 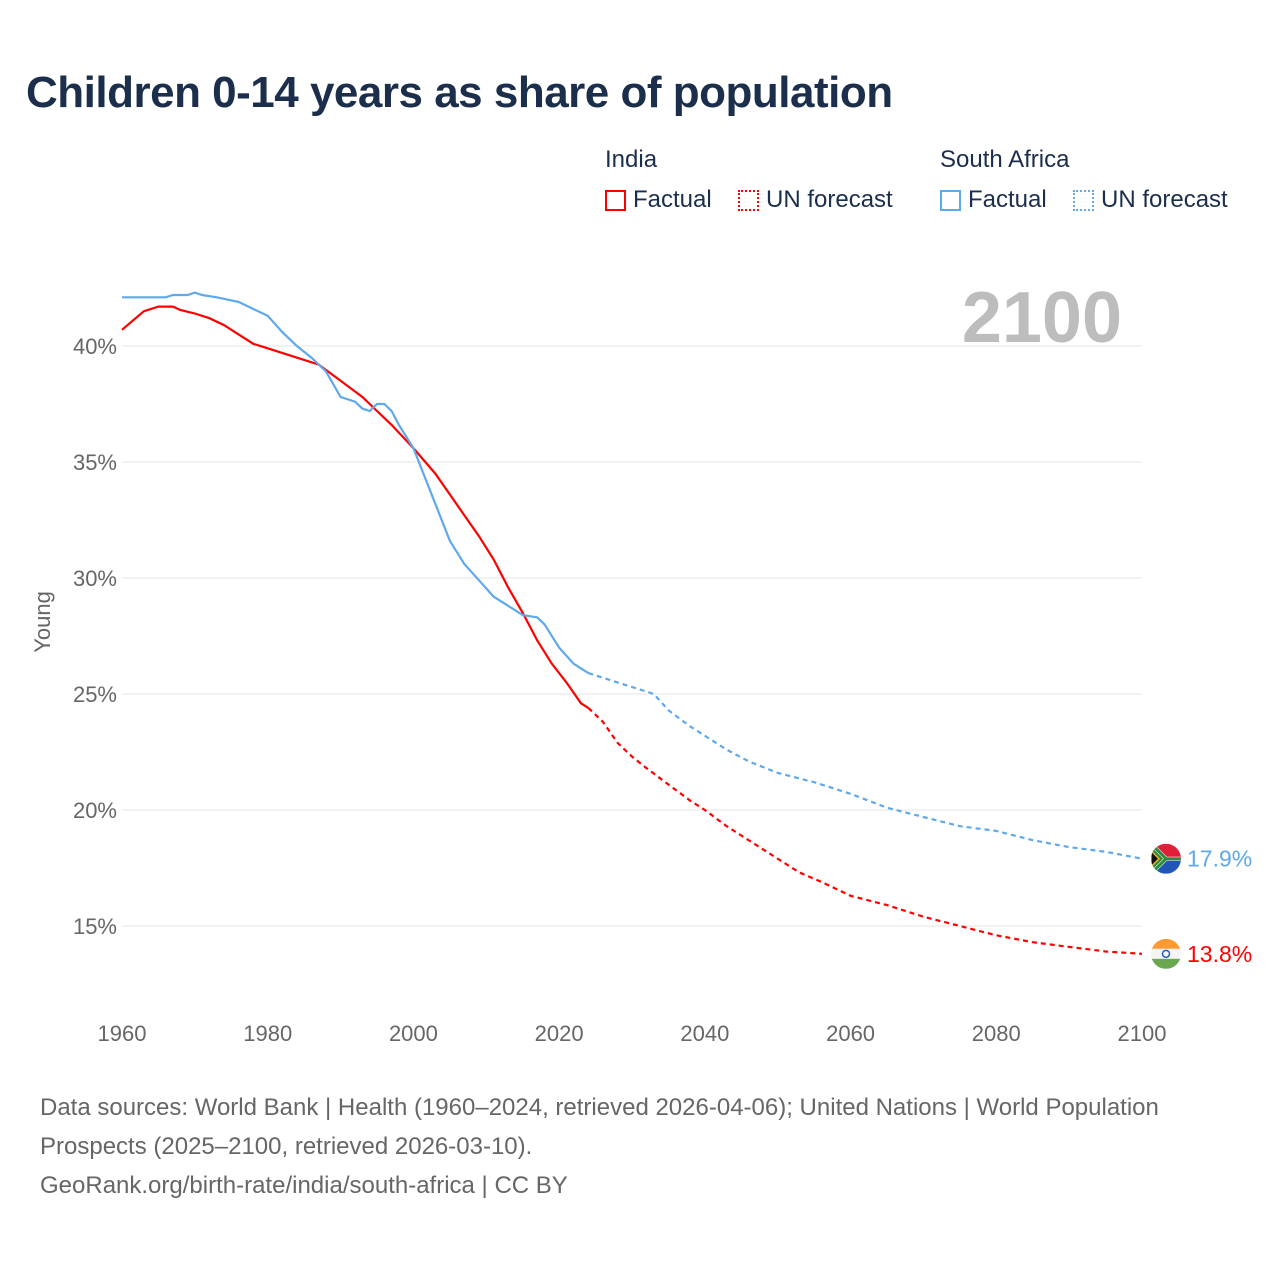 What do you see at coordinates (1219, 954) in the screenshot?
I see `india-end-label: 13.8%` at bounding box center [1219, 954].